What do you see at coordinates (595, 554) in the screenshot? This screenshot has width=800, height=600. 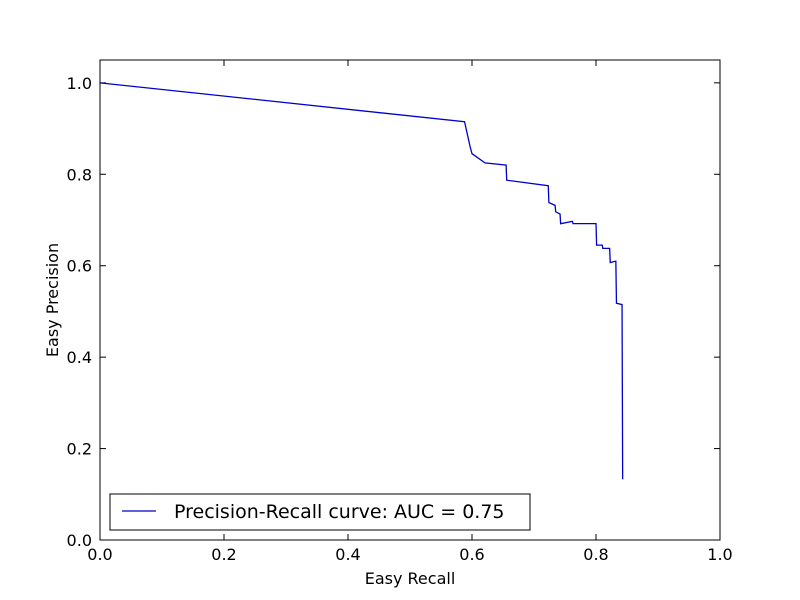 I see `x-tick-label: 0.8` at bounding box center [595, 554].